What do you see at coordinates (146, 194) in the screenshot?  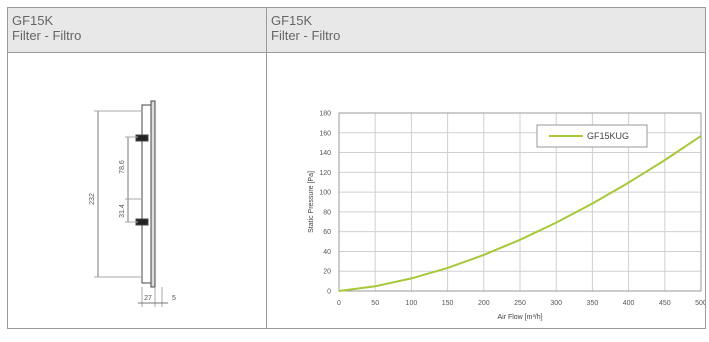 I see `filter-body` at bounding box center [146, 194].